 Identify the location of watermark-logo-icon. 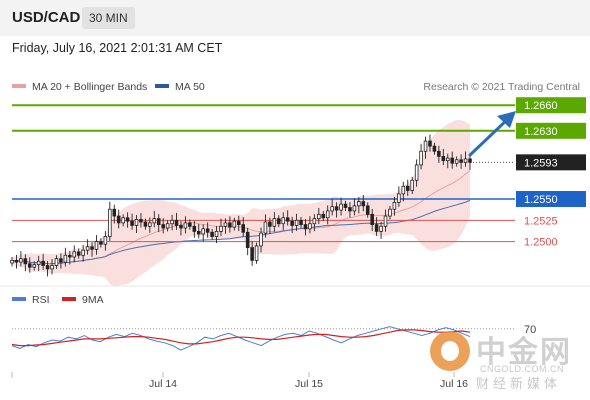
(450, 351).